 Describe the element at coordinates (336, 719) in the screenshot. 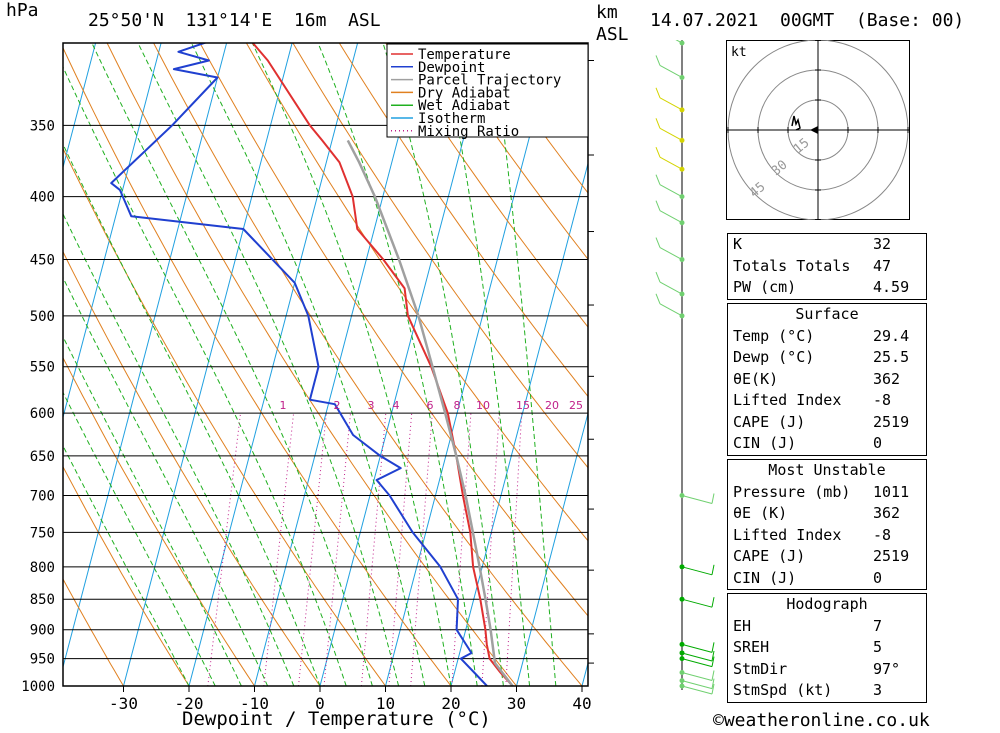

I see `x-axis-label: Dewpoint / Temperature (°C)` at that location.